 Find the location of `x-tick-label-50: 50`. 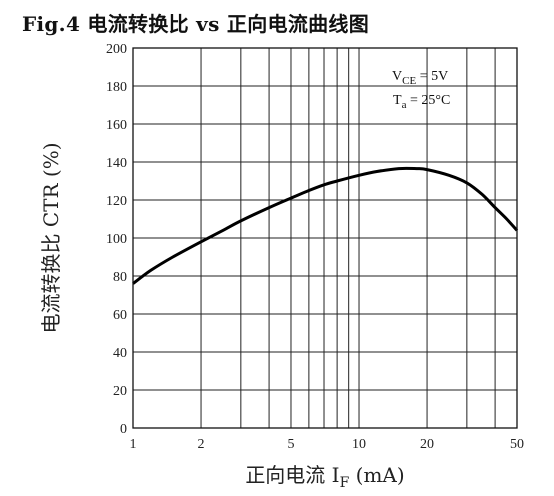

x-tick-label-50: 50 is located at coordinates (517, 444).